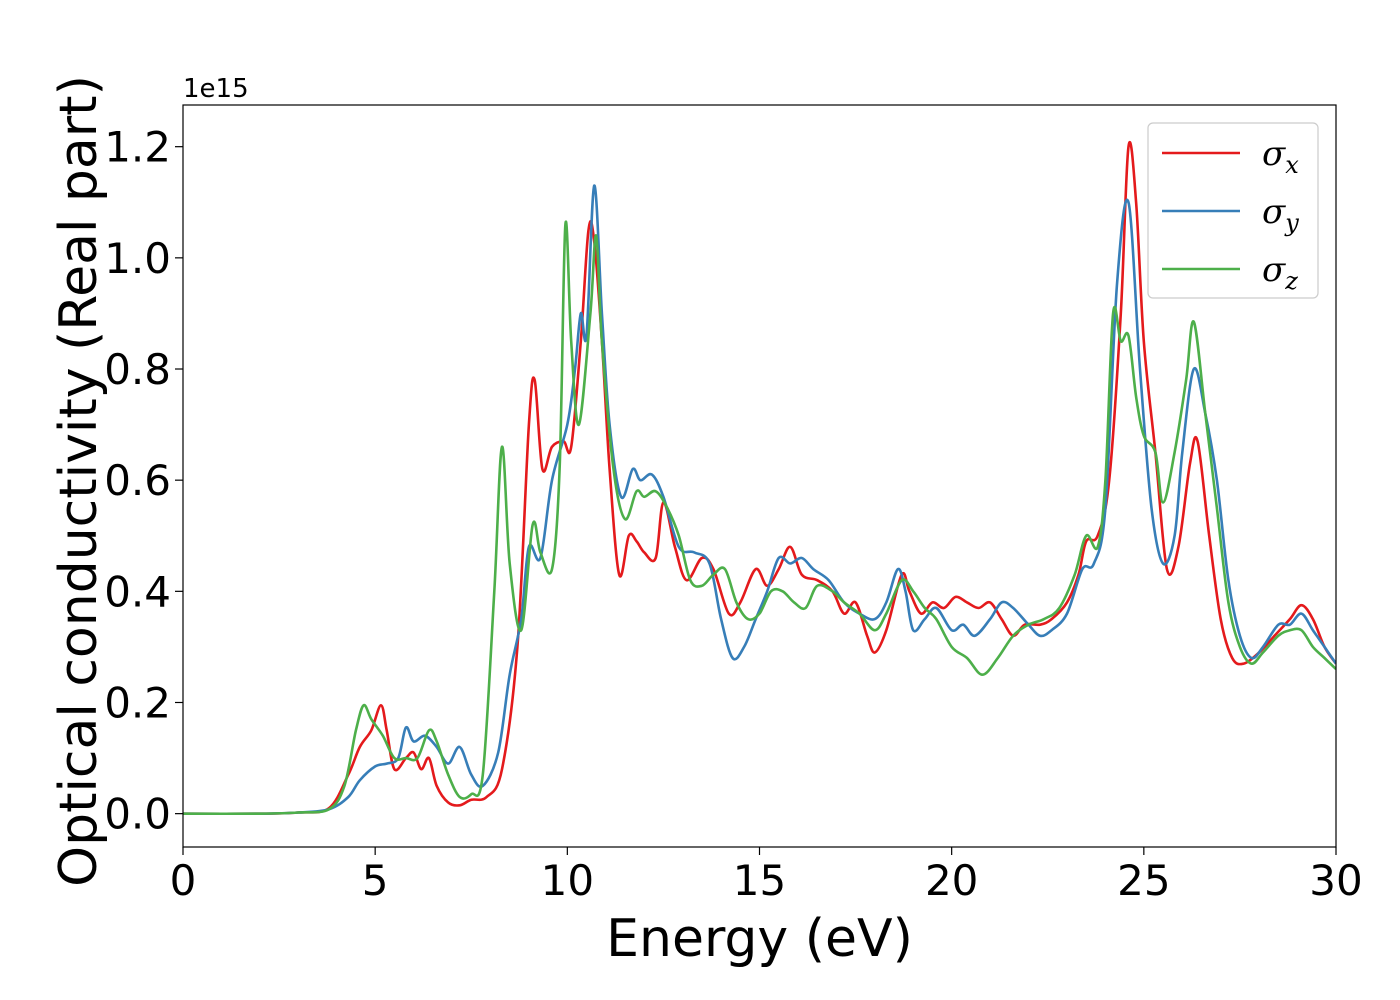  I want to click on x-tick-label: 20, so click(951, 880).